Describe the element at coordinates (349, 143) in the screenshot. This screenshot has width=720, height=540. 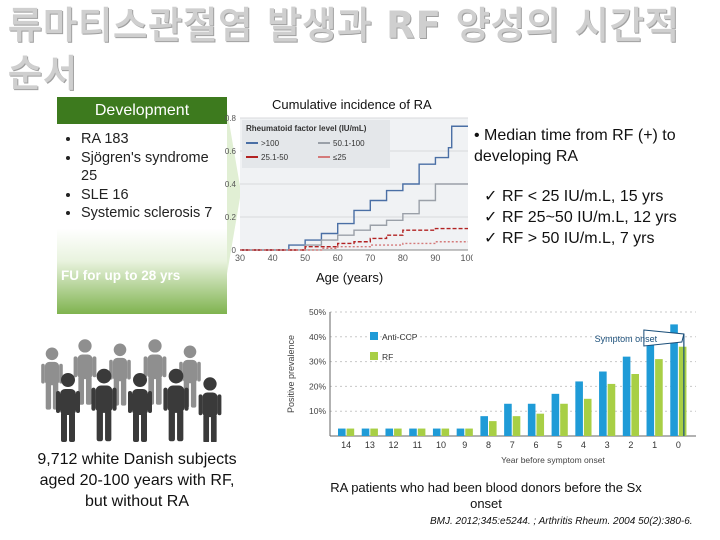
I see `legend-label: 50.1-100` at that location.